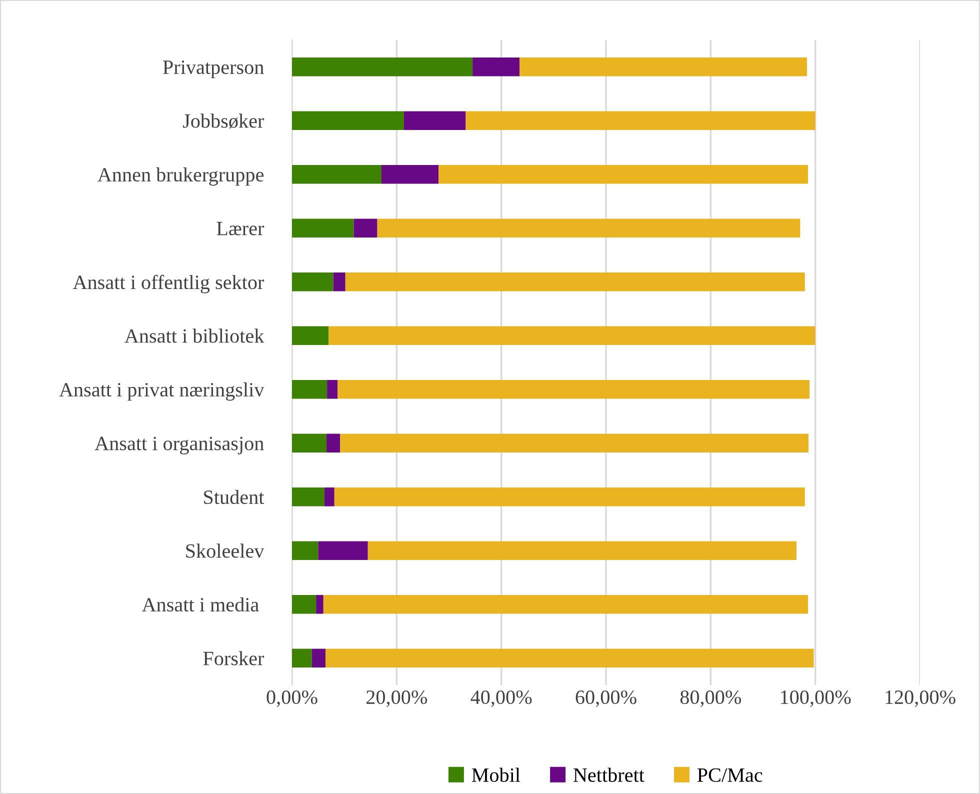  I want to click on y-tick-label: Ansatt i media, so click(200, 604).